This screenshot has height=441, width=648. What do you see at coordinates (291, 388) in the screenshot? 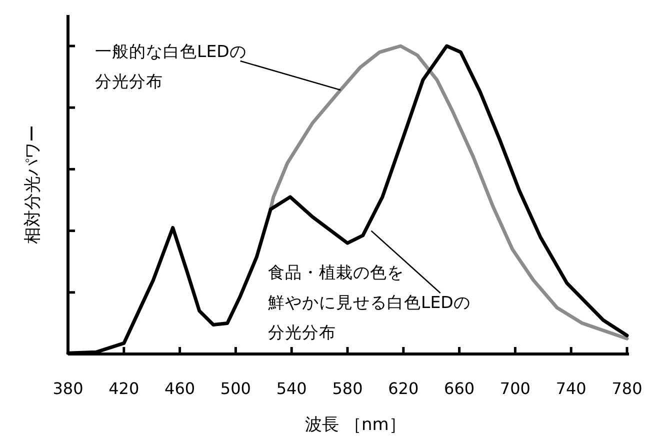
I see `x-tick-label: 540` at bounding box center [291, 388].